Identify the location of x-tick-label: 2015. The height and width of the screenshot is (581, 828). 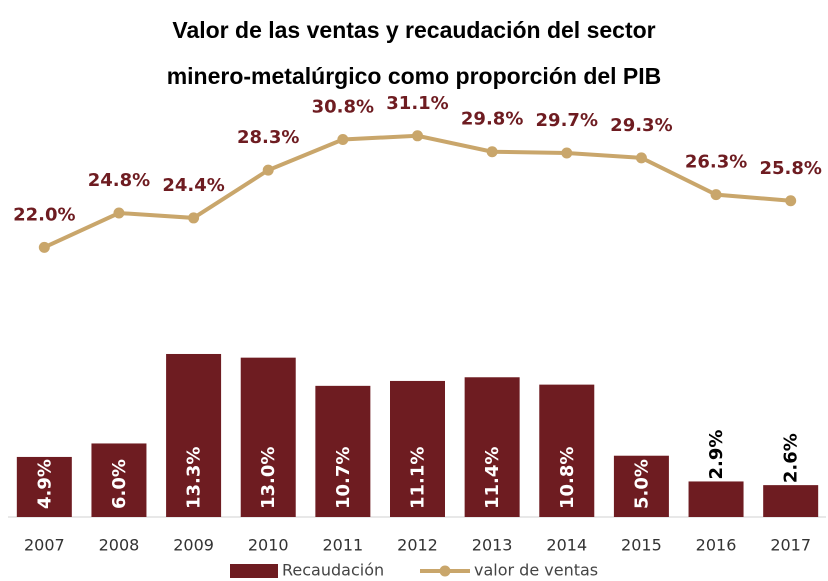
(641, 545).